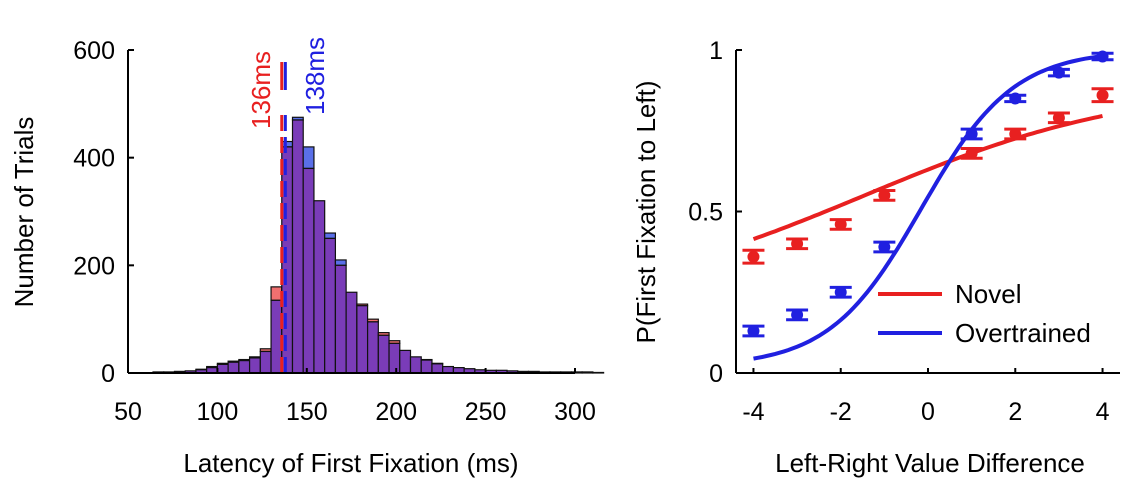 This screenshot has height=480, width=1129. Describe the element at coordinates (355, 397) in the screenshot. I see `histogram-x-ticks: 50 100 150 200 250 300` at that location.